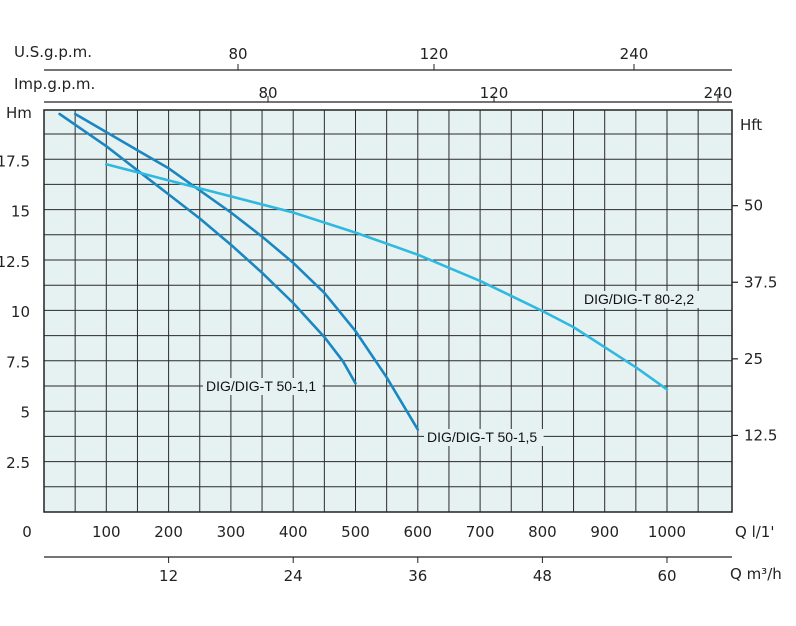 This screenshot has width=796, height=626. I want to click on us-gpm-tick-label: 80, so click(237, 54).